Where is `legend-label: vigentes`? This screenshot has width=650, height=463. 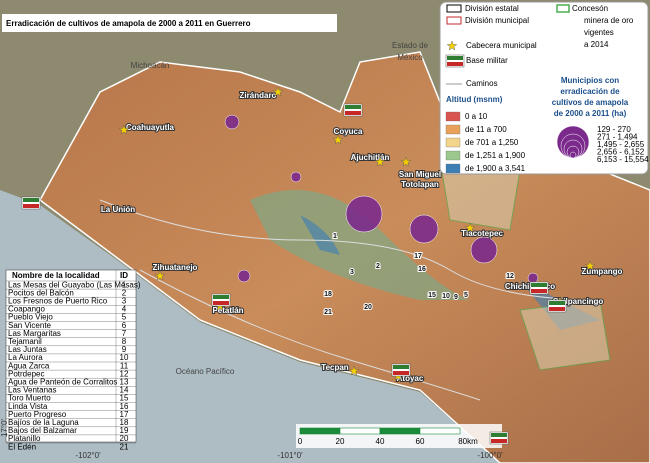 legend-label: vigentes is located at coordinates (599, 32).